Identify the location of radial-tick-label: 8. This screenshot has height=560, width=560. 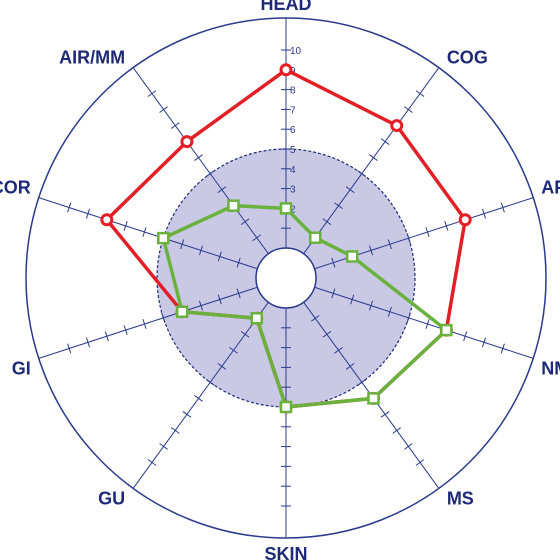
(293, 91).